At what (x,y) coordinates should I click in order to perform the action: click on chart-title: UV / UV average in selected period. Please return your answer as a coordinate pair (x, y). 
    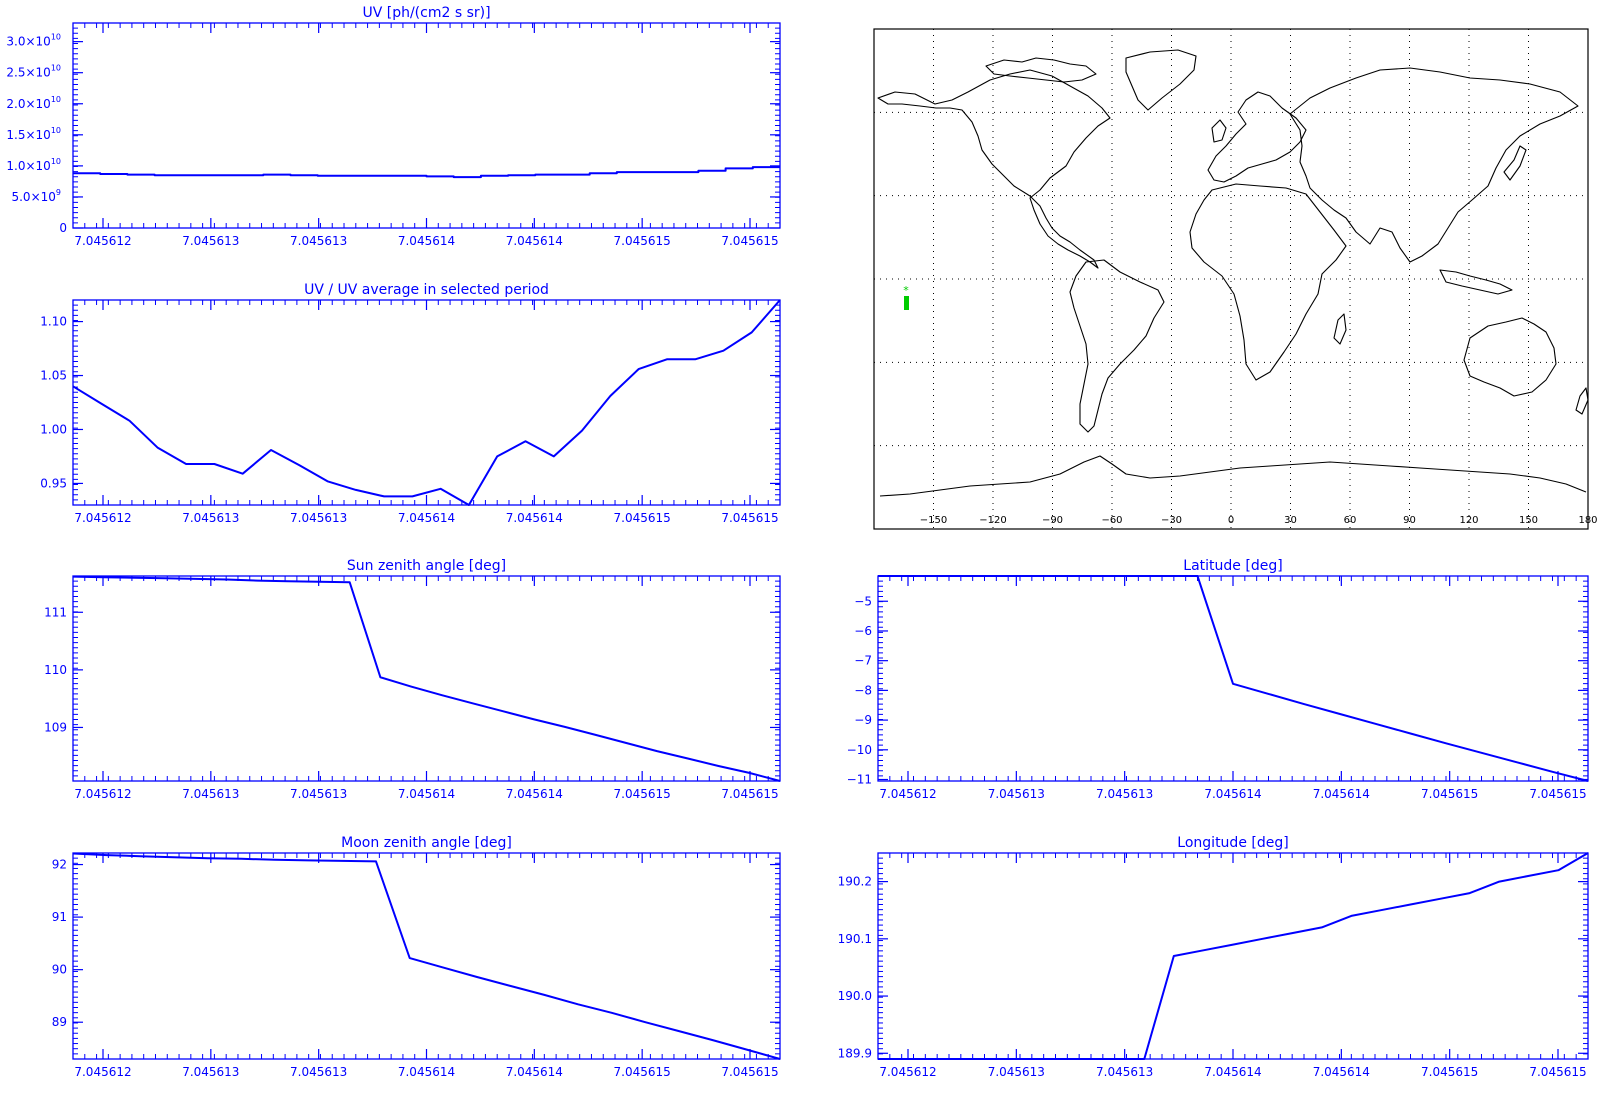
    Looking at the image, I should click on (426, 290).